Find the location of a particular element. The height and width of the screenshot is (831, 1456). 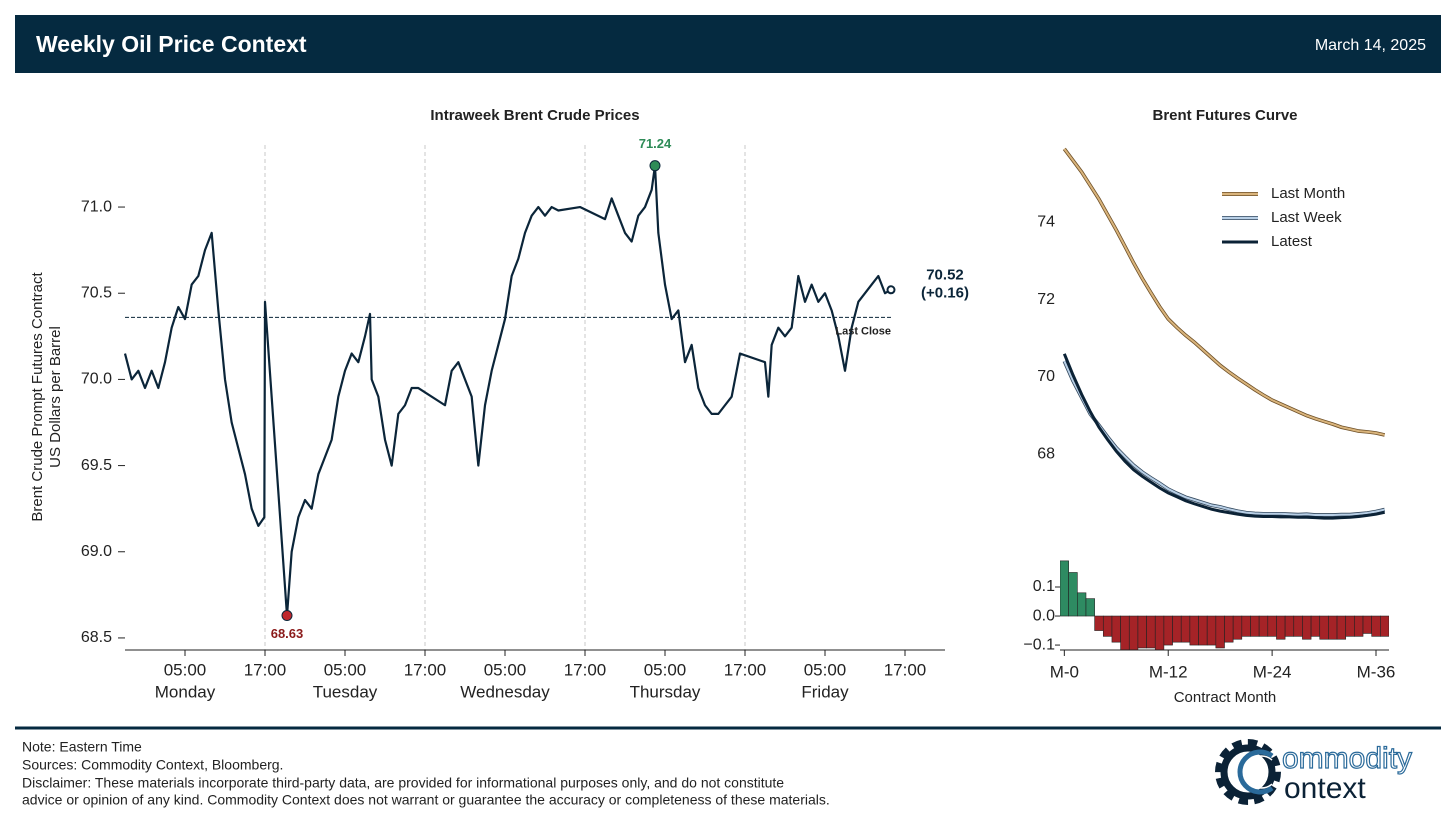

x-tick-label: M-0 is located at coordinates (1064, 671).